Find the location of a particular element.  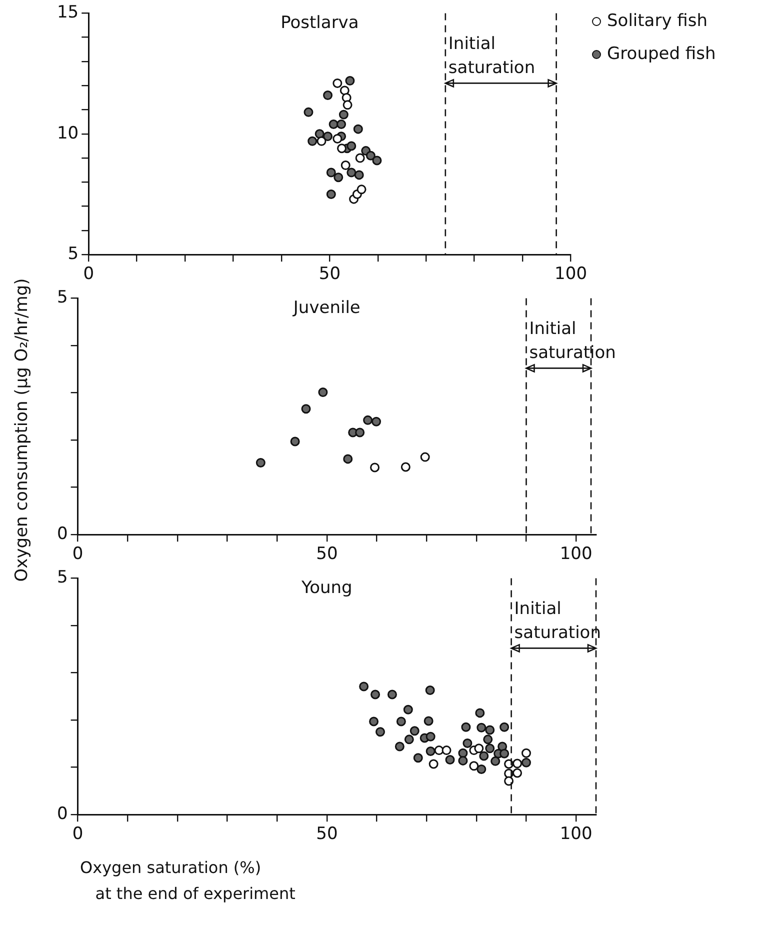

chart-title: Postlarva is located at coordinates (319, 23).